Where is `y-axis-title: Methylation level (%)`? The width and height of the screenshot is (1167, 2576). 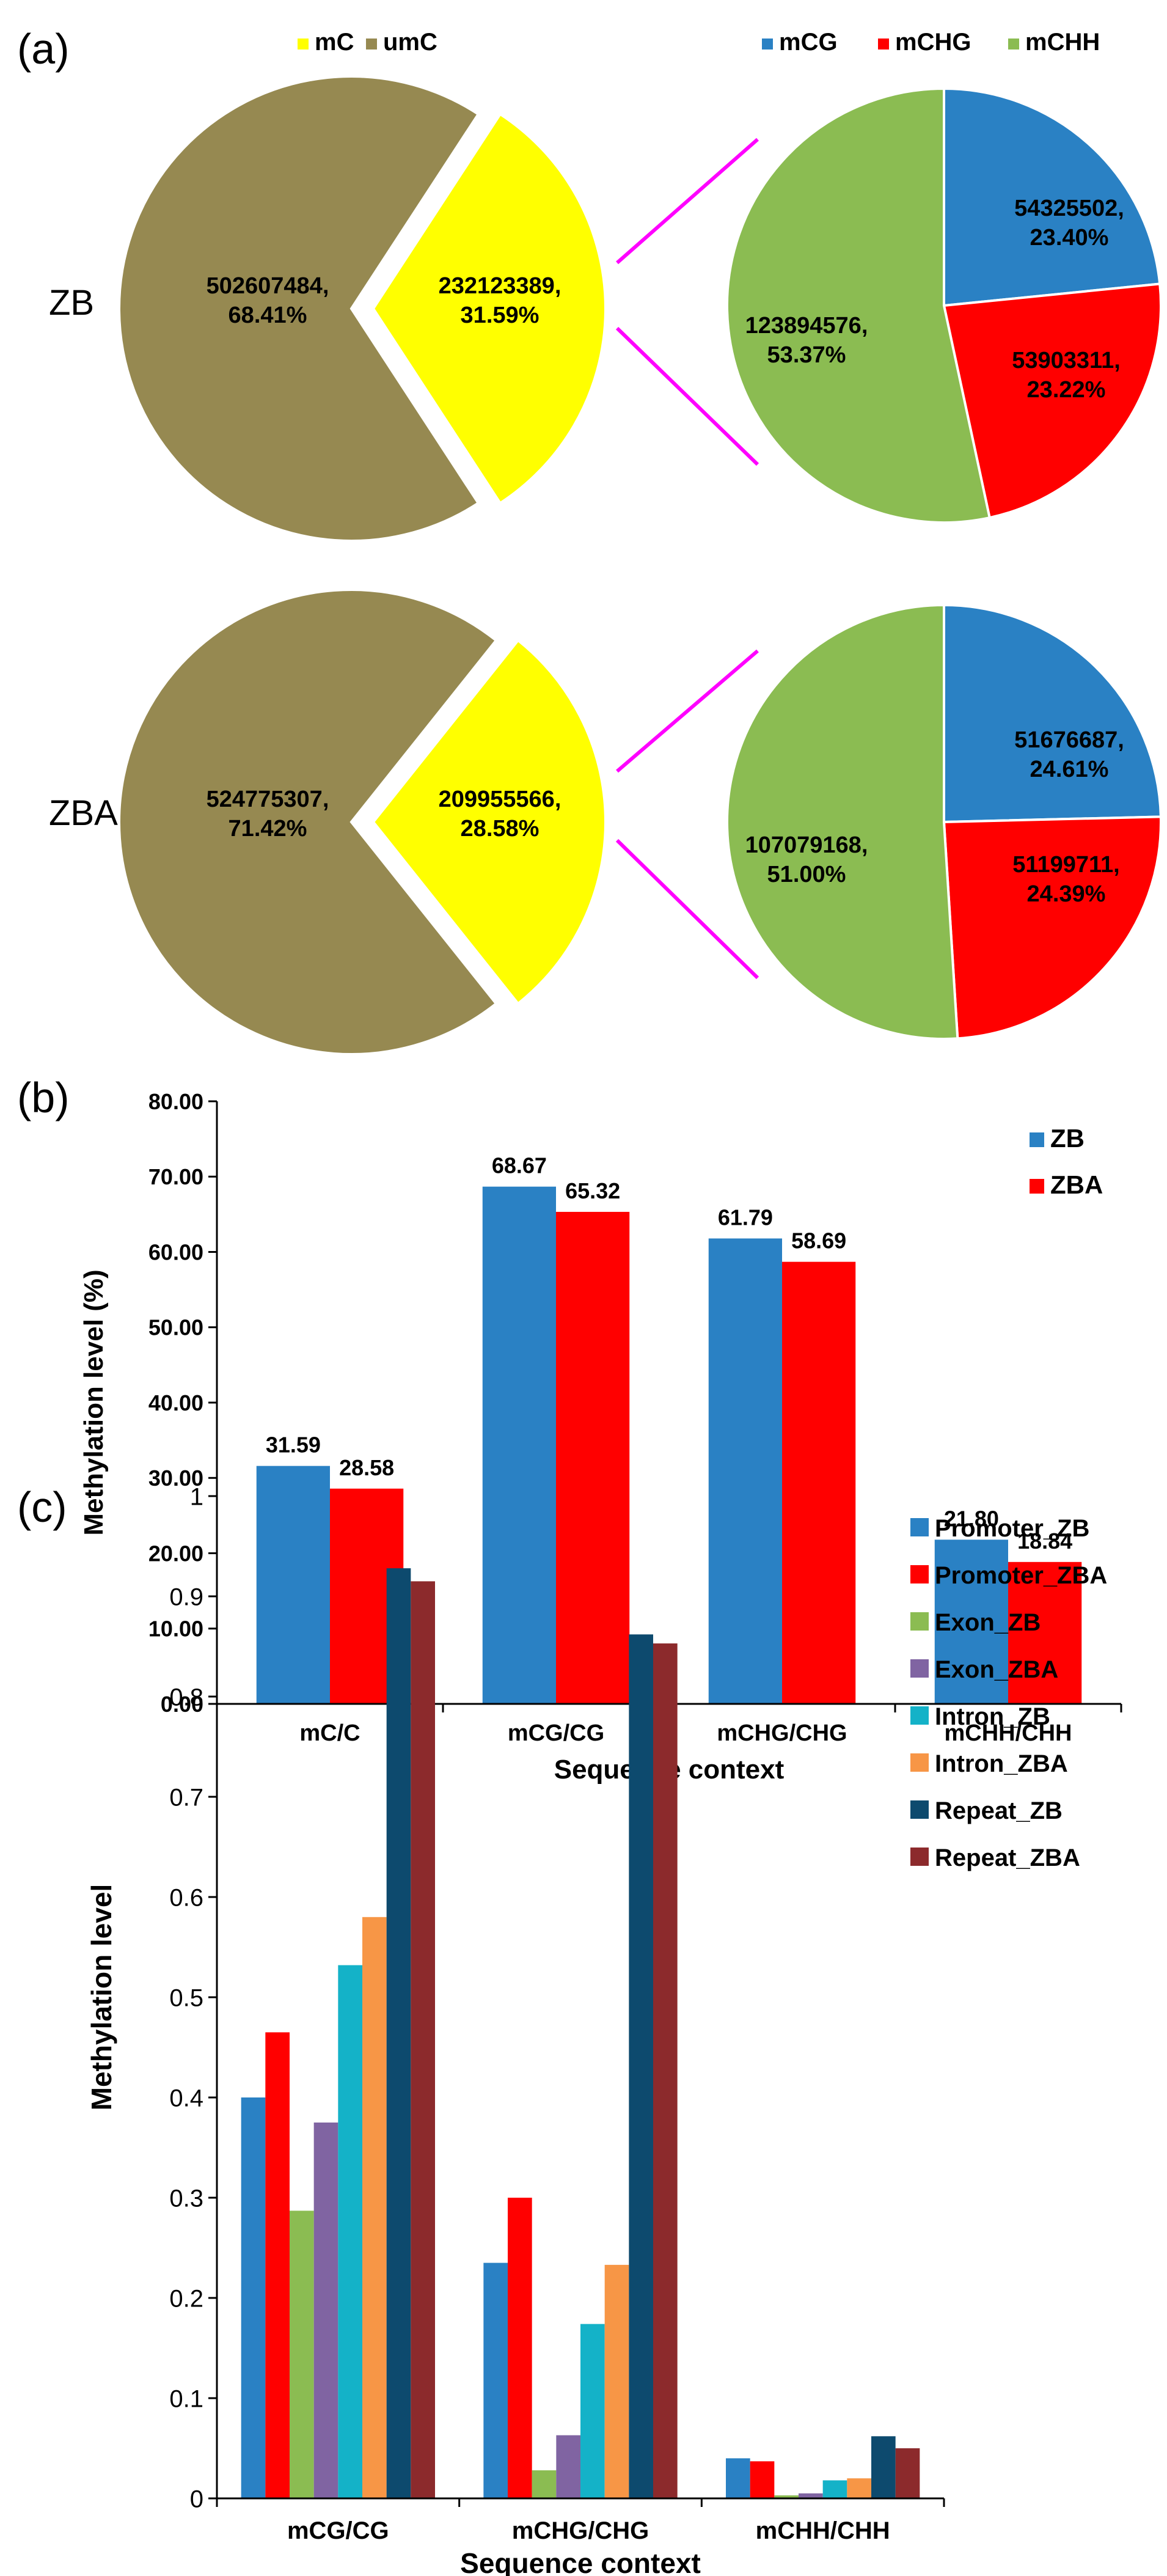
y-axis-title: Methylation level (%) is located at coordinates (94, 1402).